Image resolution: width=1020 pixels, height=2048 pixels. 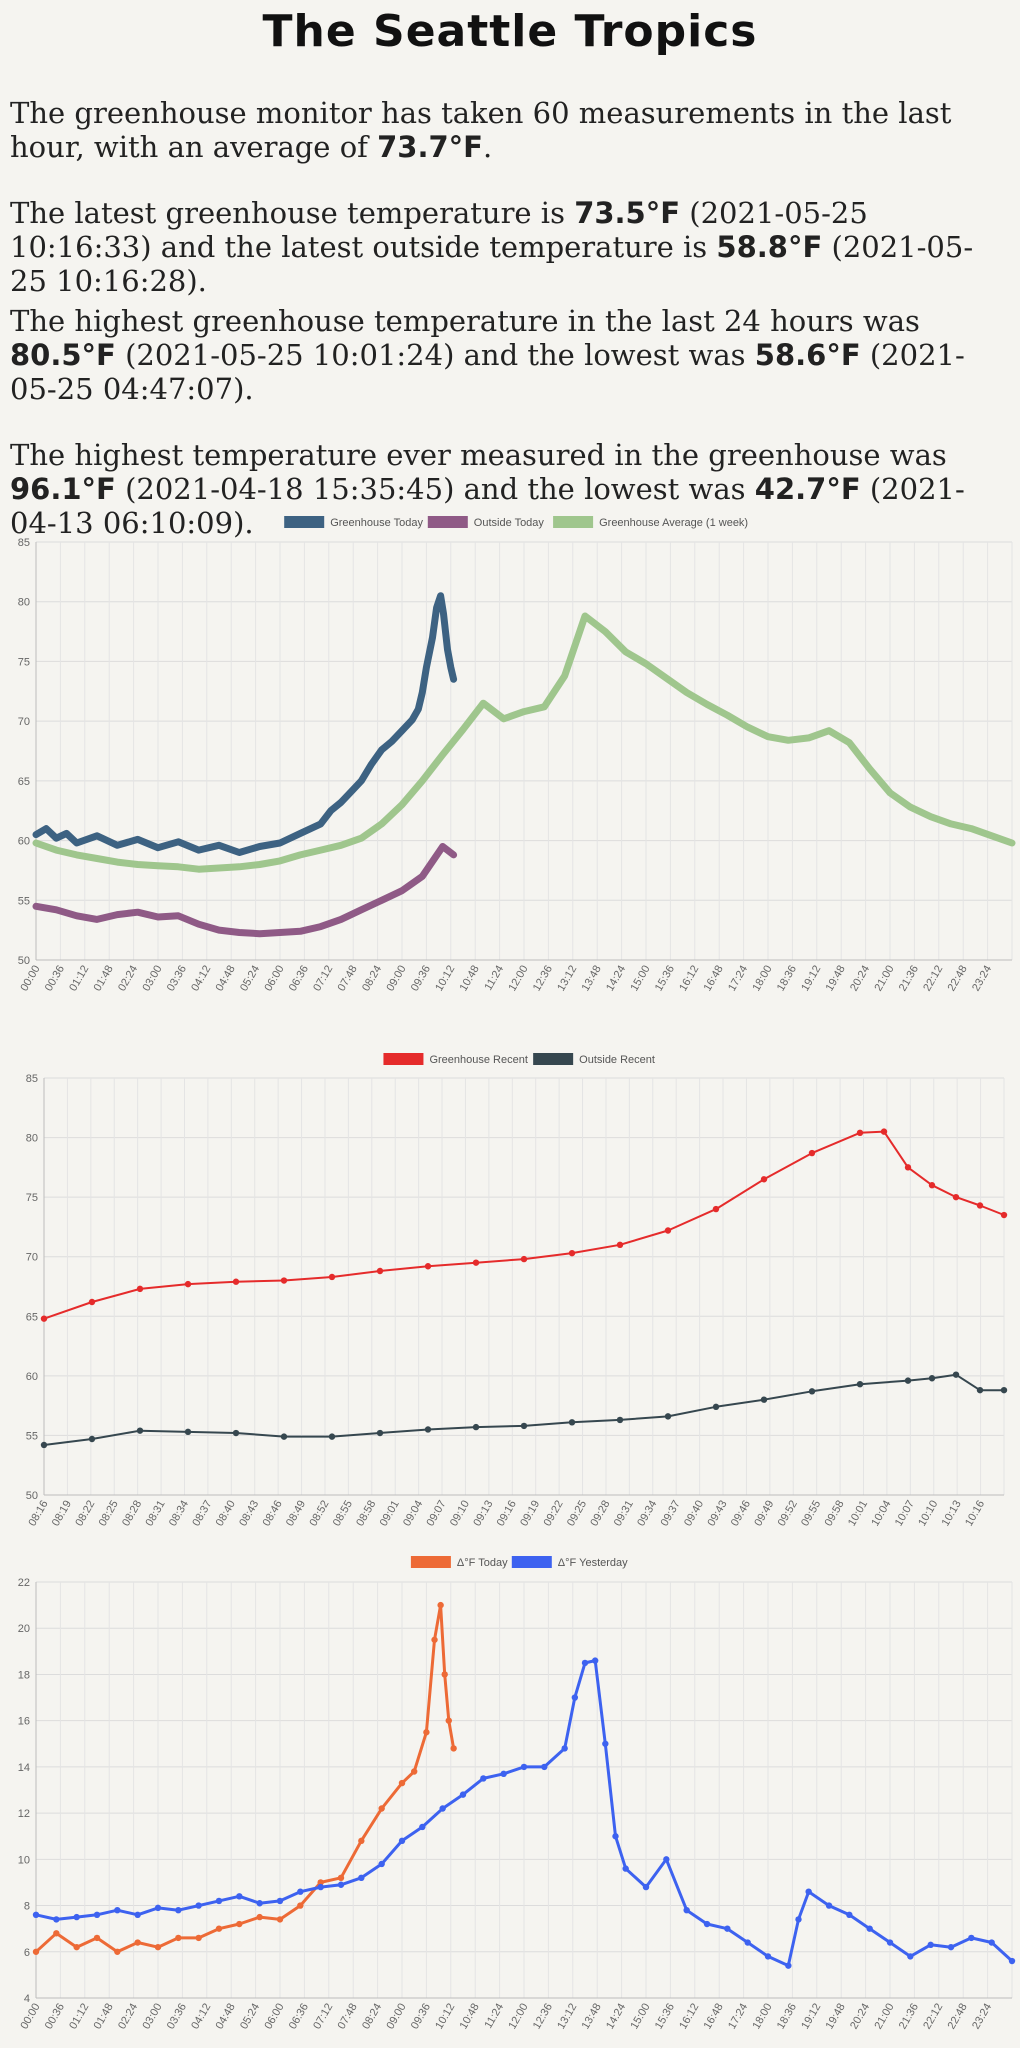 I want to click on x-tick-label: 13:48, so click(x=592, y=2017).